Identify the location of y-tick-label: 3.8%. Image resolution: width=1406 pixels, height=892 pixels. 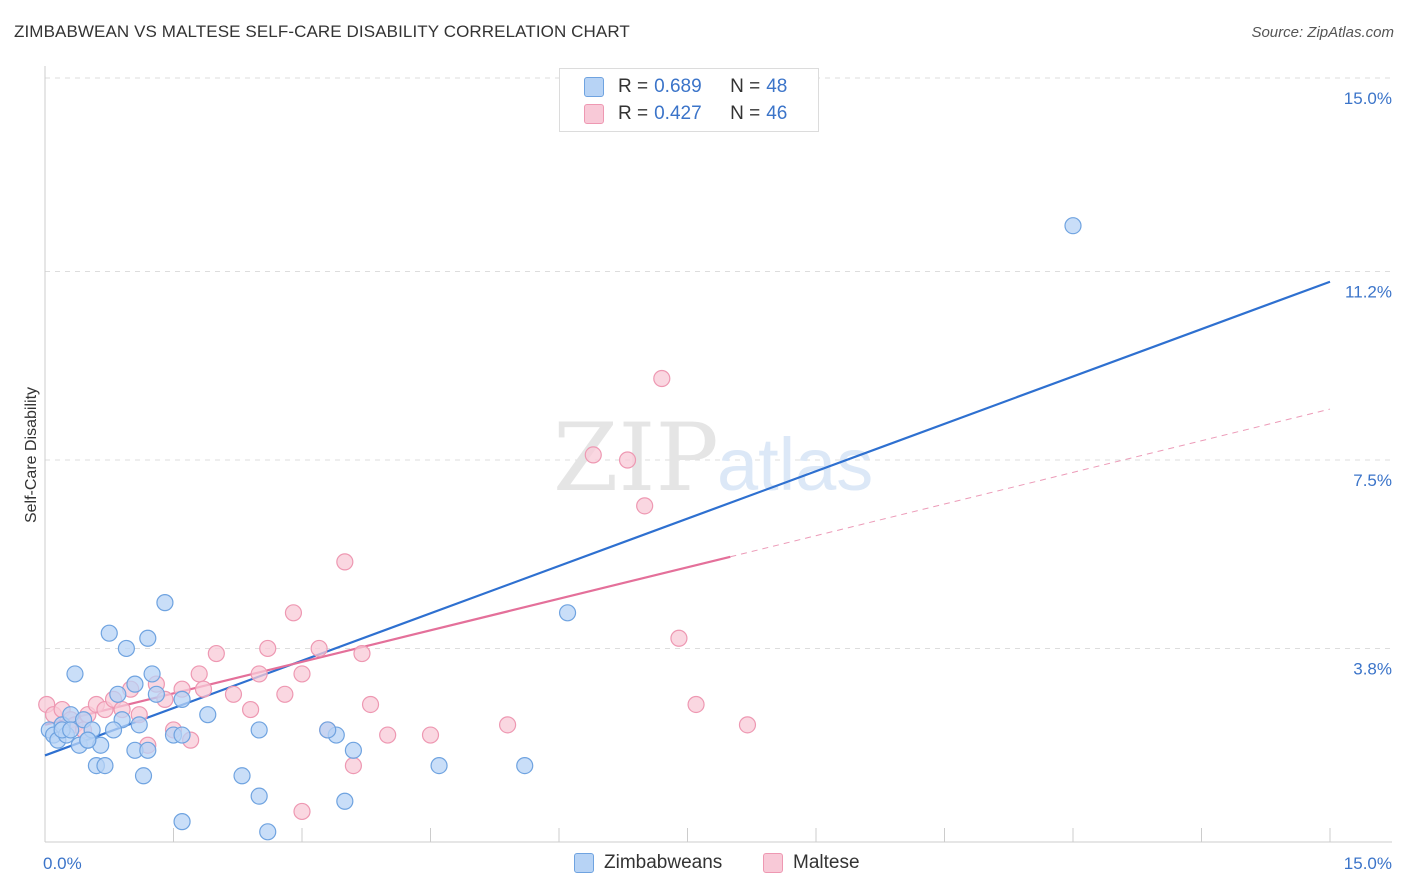
(1372, 668).